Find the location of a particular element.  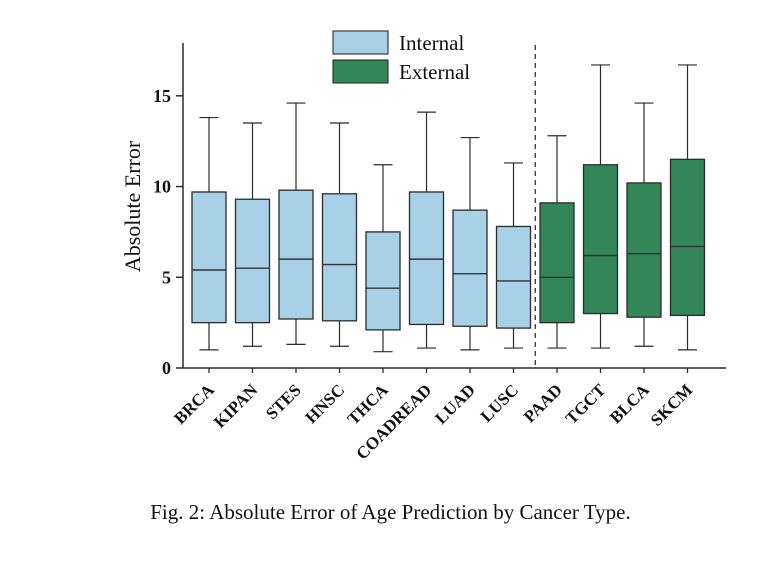

y-tick-label: 0 is located at coordinates (166, 368).